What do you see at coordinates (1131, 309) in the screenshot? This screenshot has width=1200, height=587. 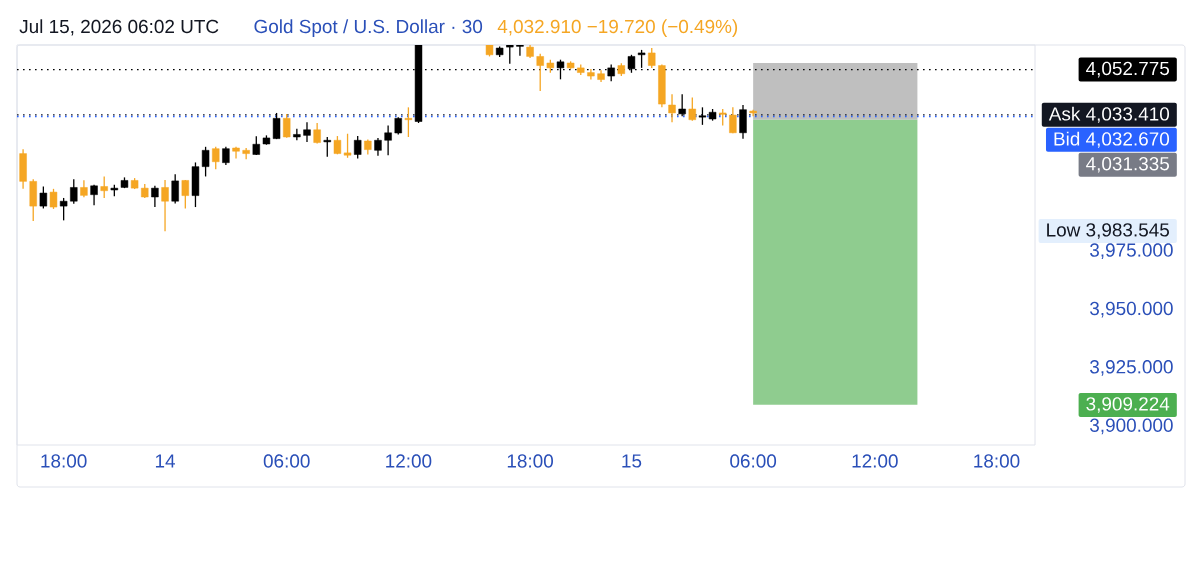 I see `y-tick-label: 3,950.000` at bounding box center [1131, 309].